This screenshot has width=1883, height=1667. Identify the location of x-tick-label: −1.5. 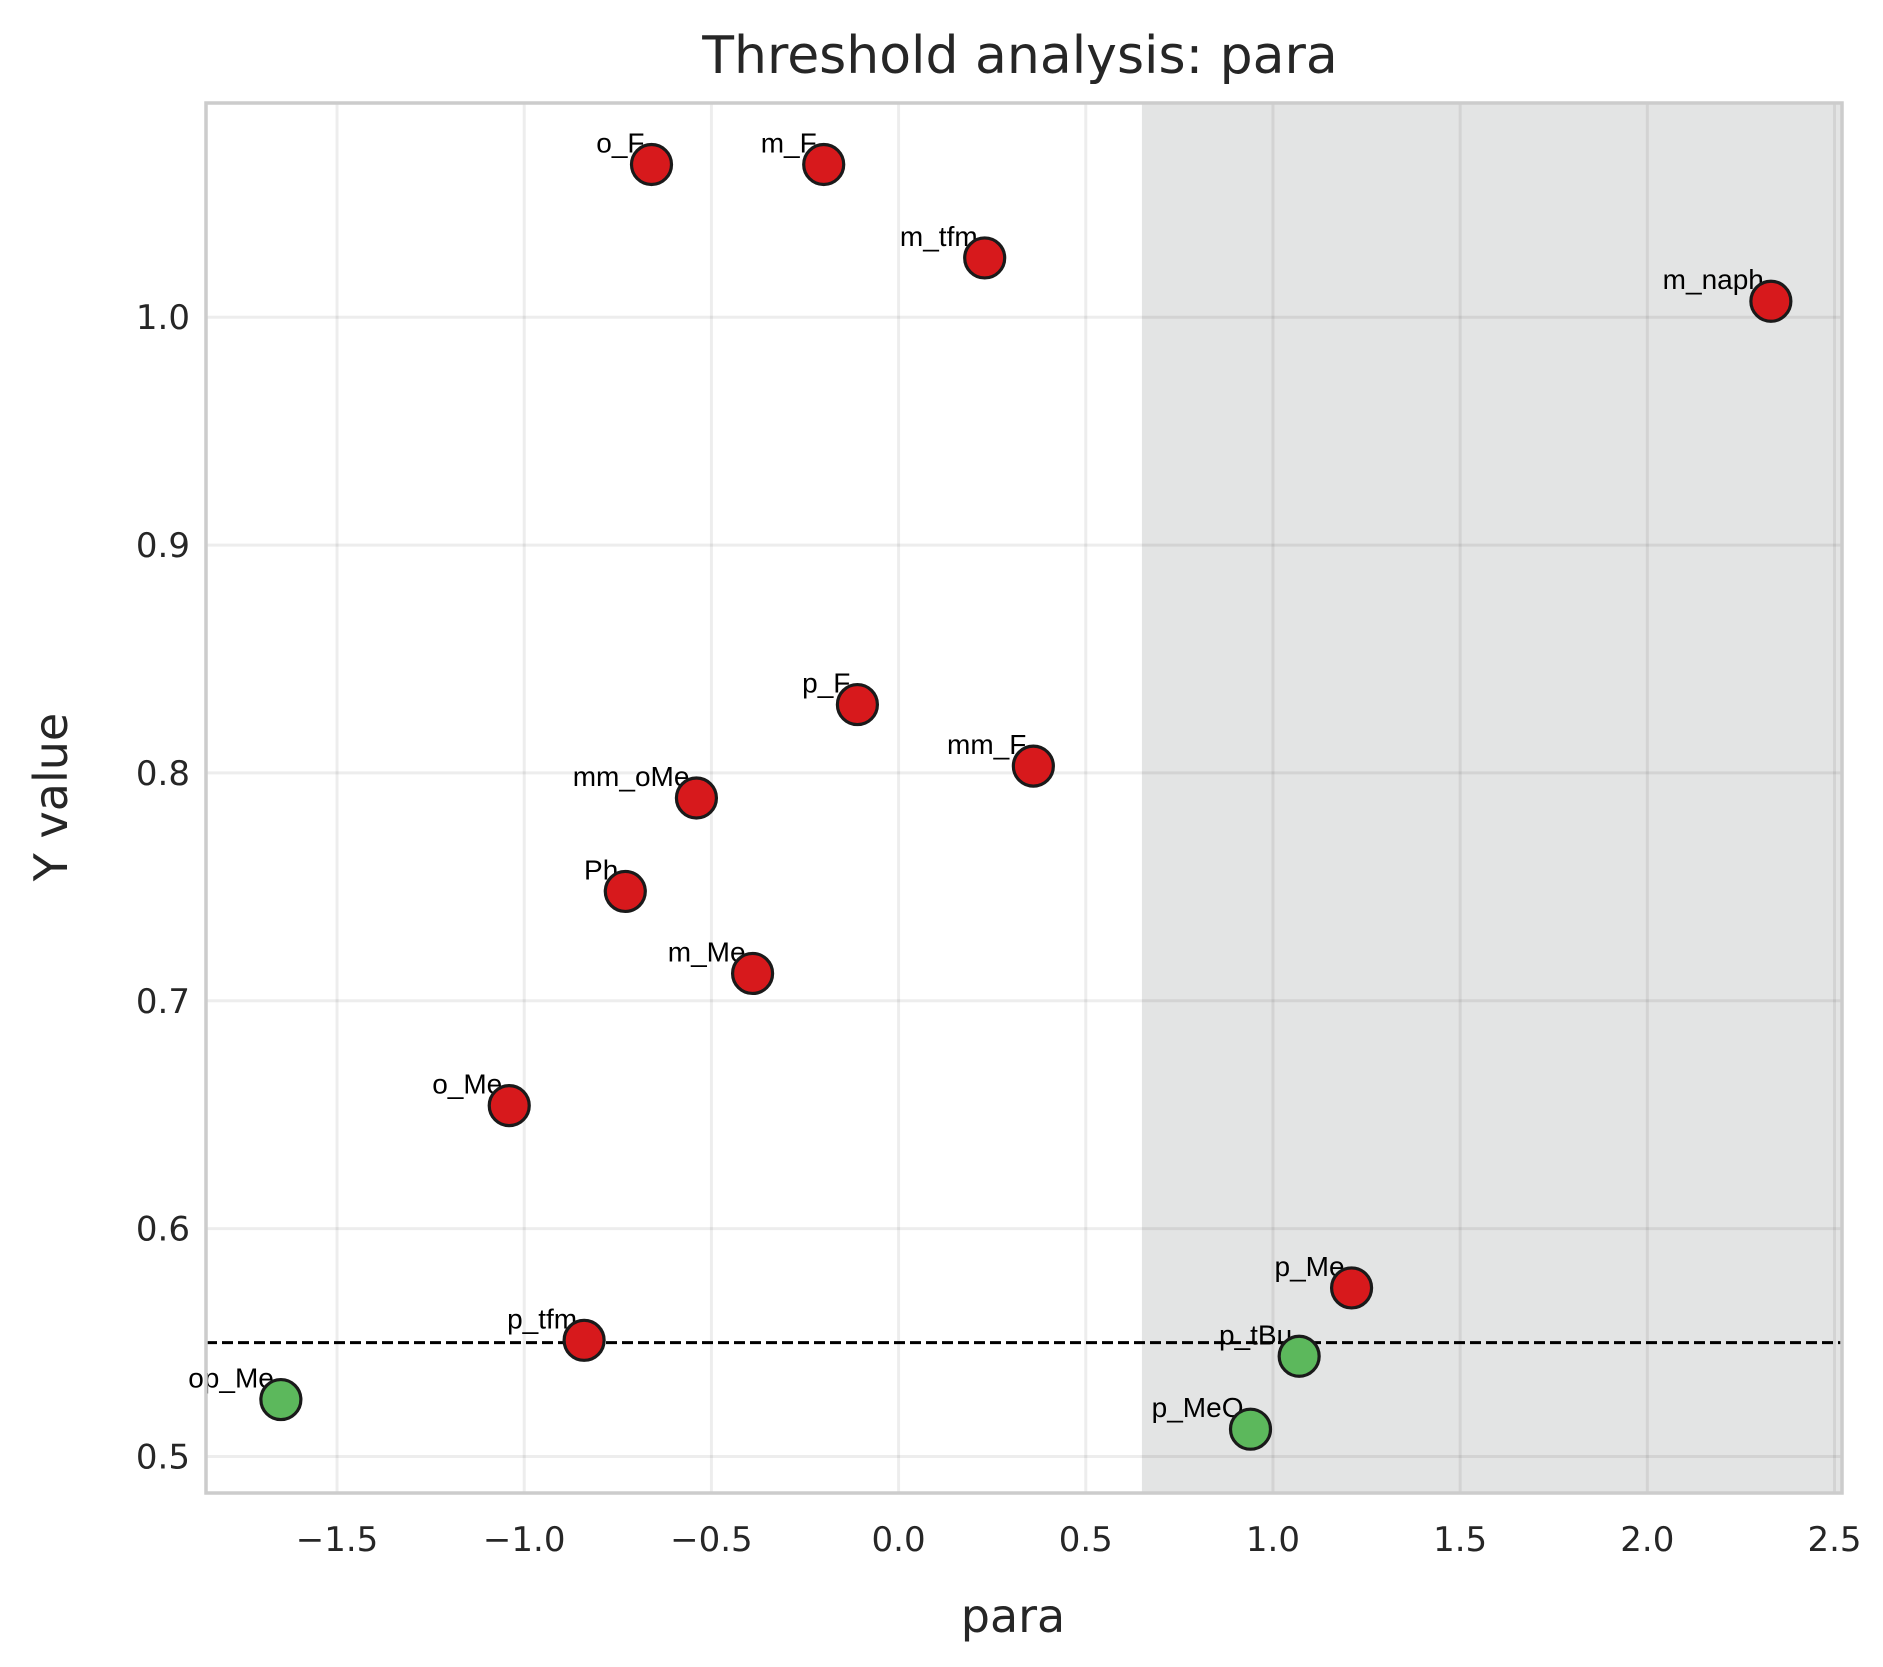
(337, 1540).